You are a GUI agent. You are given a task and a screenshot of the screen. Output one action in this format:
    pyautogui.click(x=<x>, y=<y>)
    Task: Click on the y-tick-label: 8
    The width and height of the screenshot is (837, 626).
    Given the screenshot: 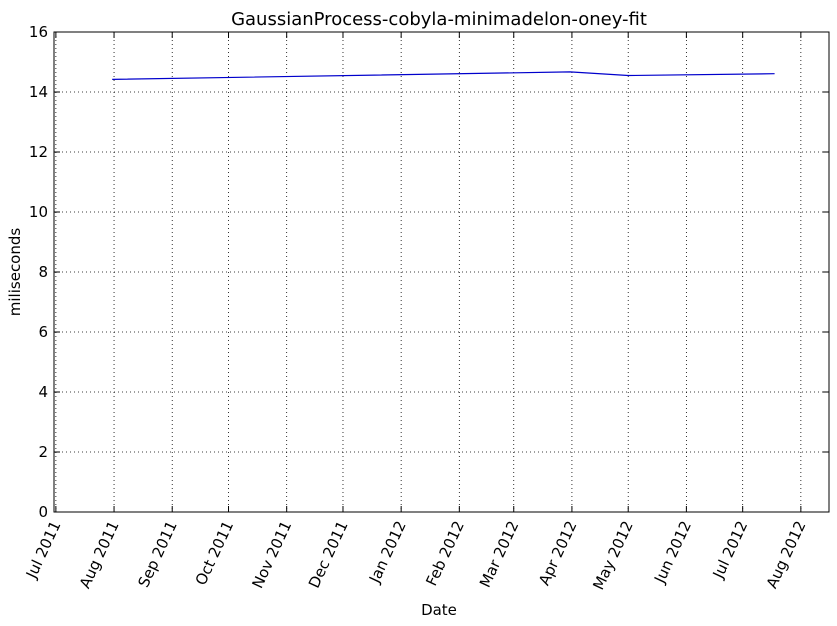 What is the action you would take?
    pyautogui.click(x=43, y=272)
    